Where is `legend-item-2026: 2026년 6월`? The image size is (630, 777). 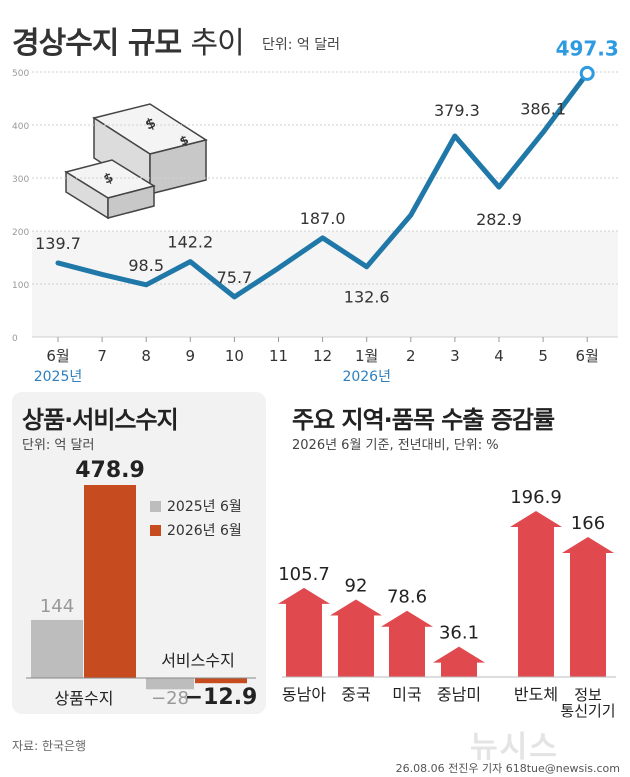
legend-item-2026: 2026년 6월 is located at coordinates (196, 530).